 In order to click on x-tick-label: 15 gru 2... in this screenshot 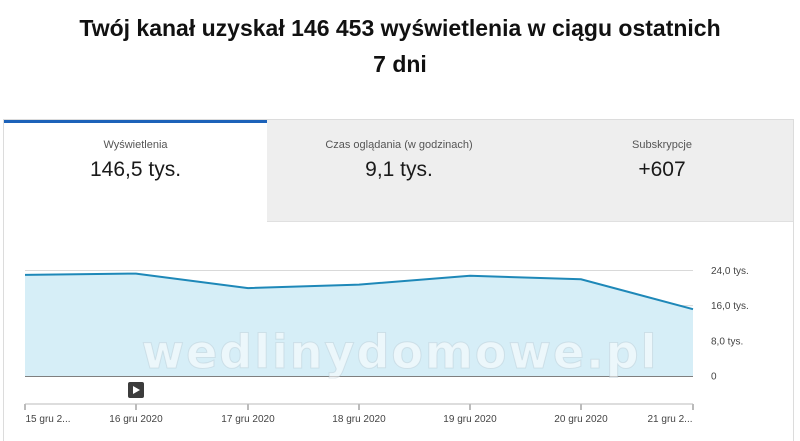, I will do `click(47, 419)`.